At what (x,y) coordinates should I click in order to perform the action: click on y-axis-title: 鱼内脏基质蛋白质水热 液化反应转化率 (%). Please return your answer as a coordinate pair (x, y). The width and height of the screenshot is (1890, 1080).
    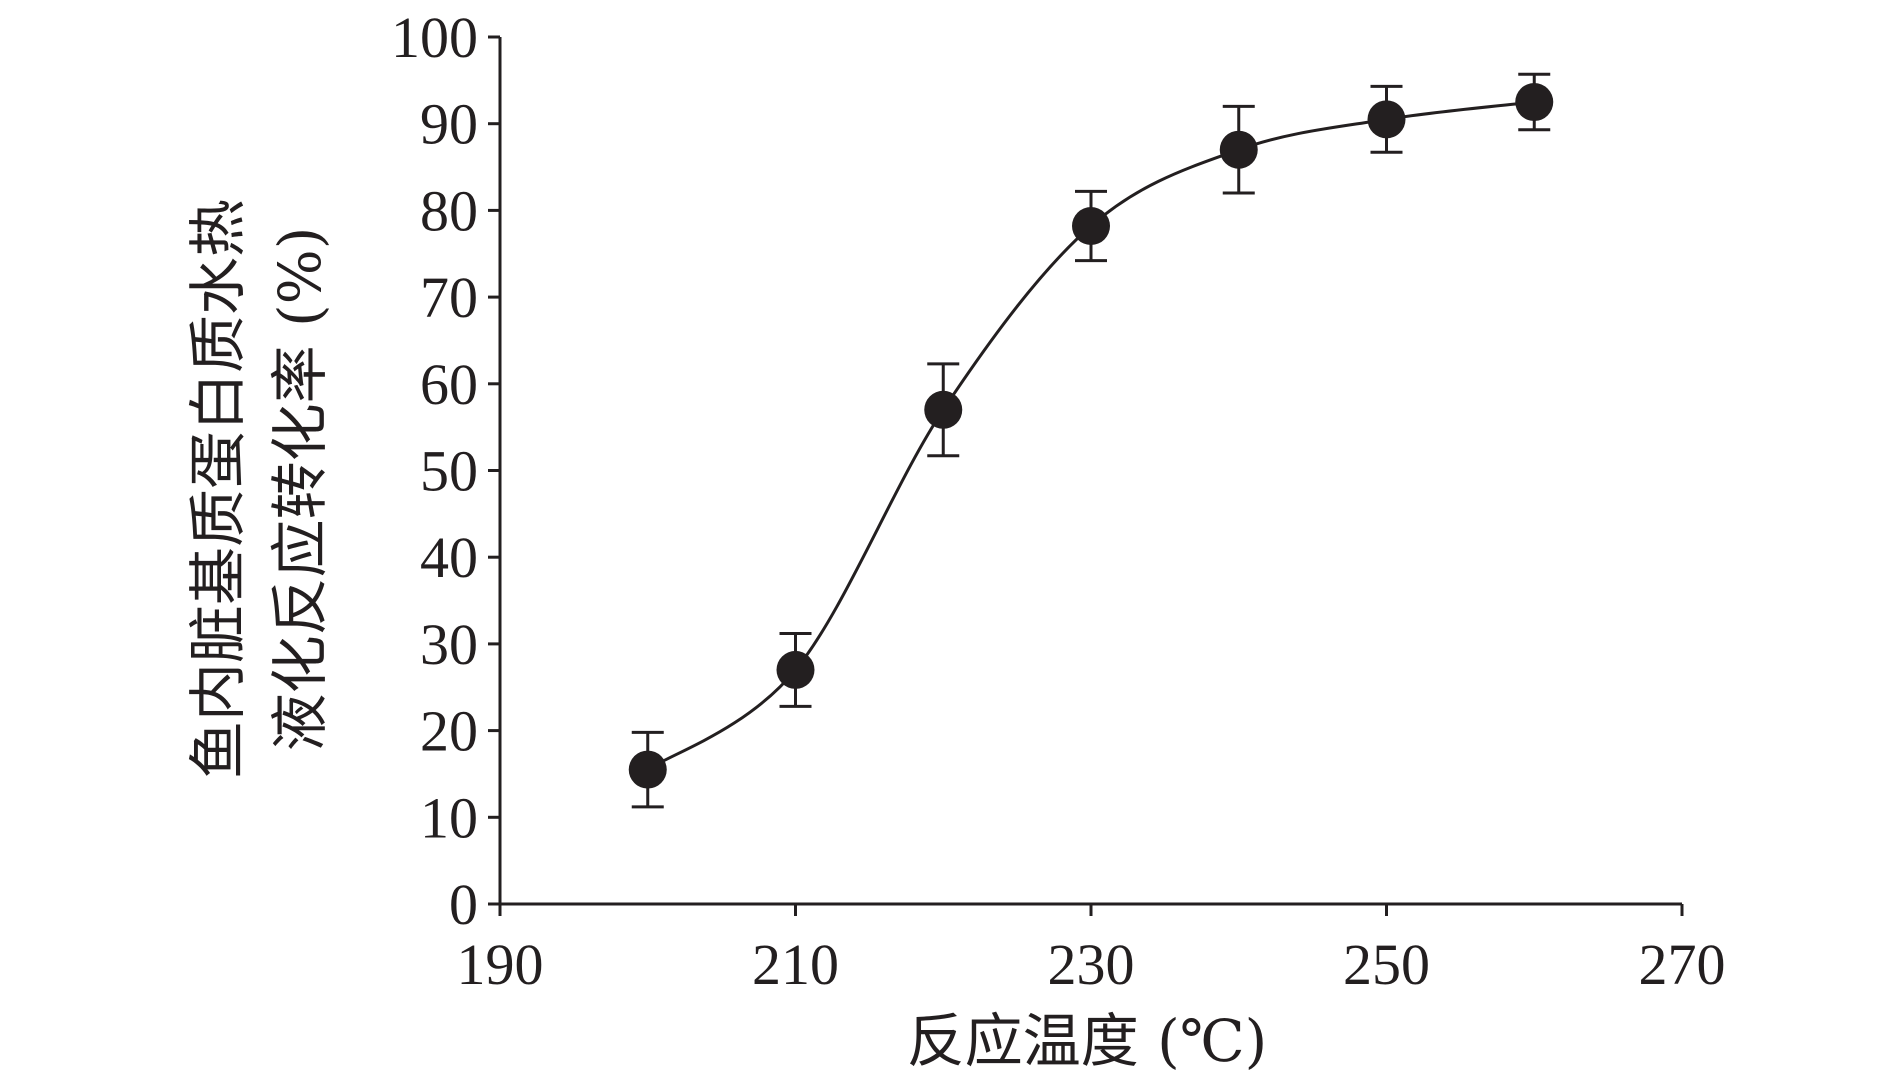
    Looking at the image, I should click on (259, 489).